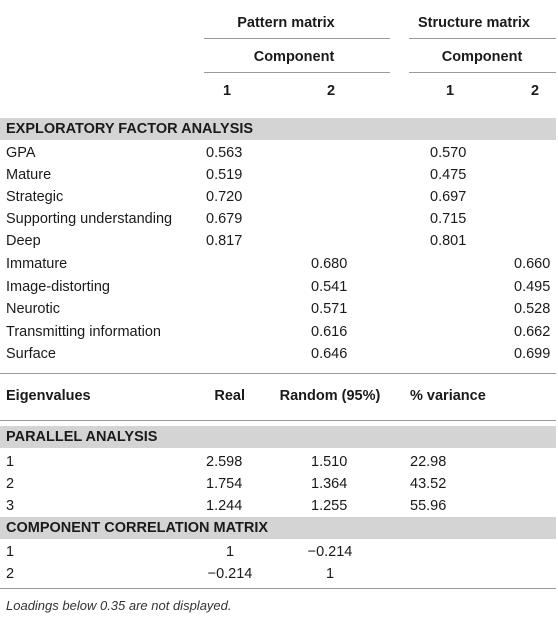  I want to click on structure-value-2: 0.528, so click(532, 309).